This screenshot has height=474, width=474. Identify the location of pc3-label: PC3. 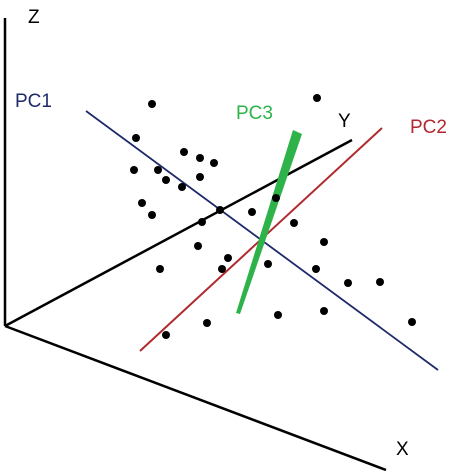
(254, 113).